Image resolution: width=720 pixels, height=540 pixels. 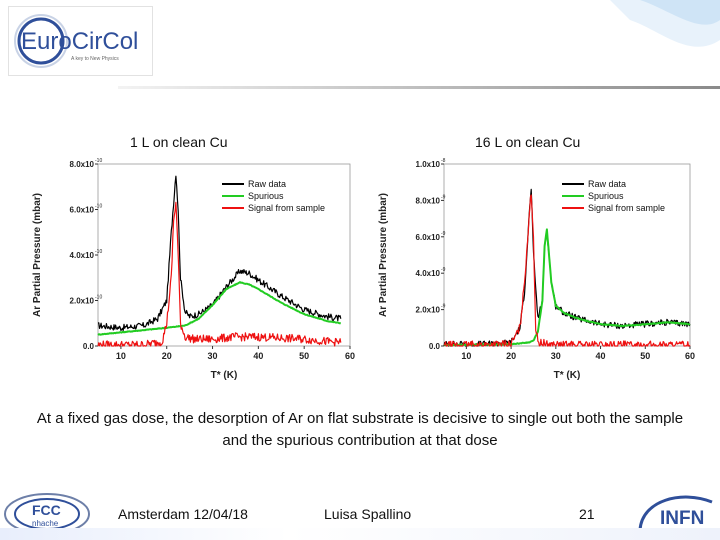 I want to click on eurocircol-logo: EuroCirCol A key to New Physics, so click(x=80, y=41).